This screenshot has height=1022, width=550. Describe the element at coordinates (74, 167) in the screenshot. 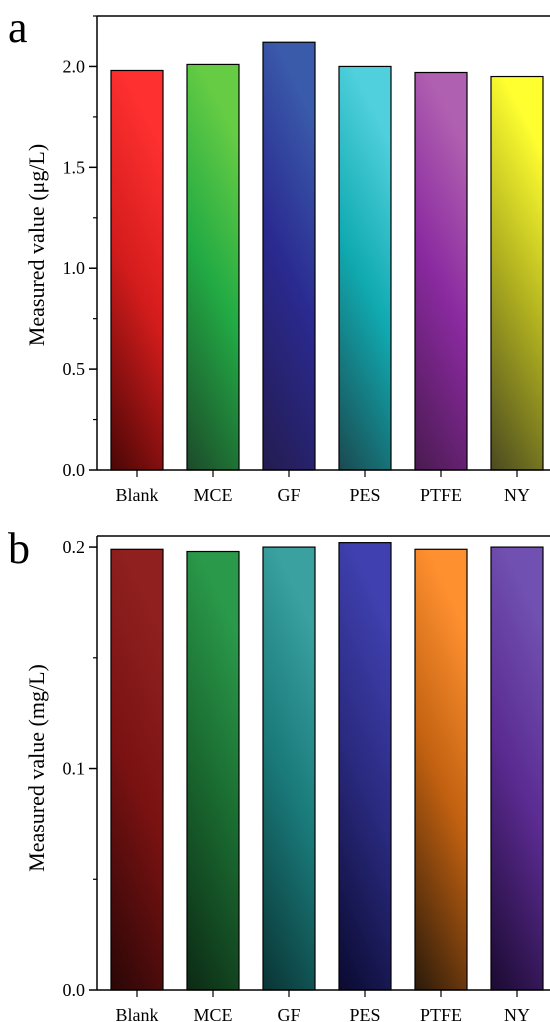

I see `y-tick-label: 1.5` at that location.